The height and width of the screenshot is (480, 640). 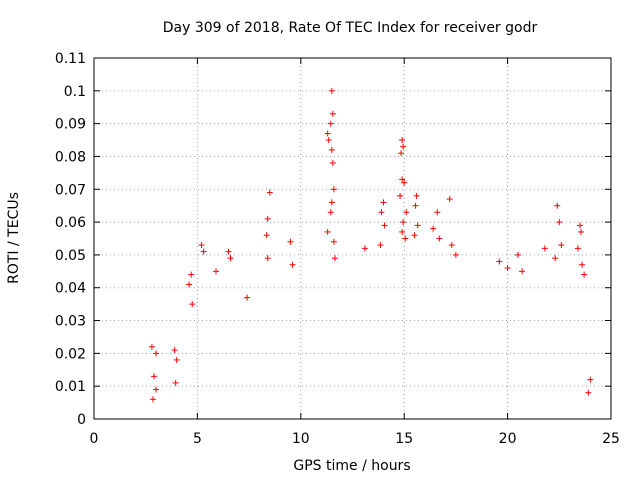 I want to click on y-tick-label: 0.02, so click(x=70, y=354).